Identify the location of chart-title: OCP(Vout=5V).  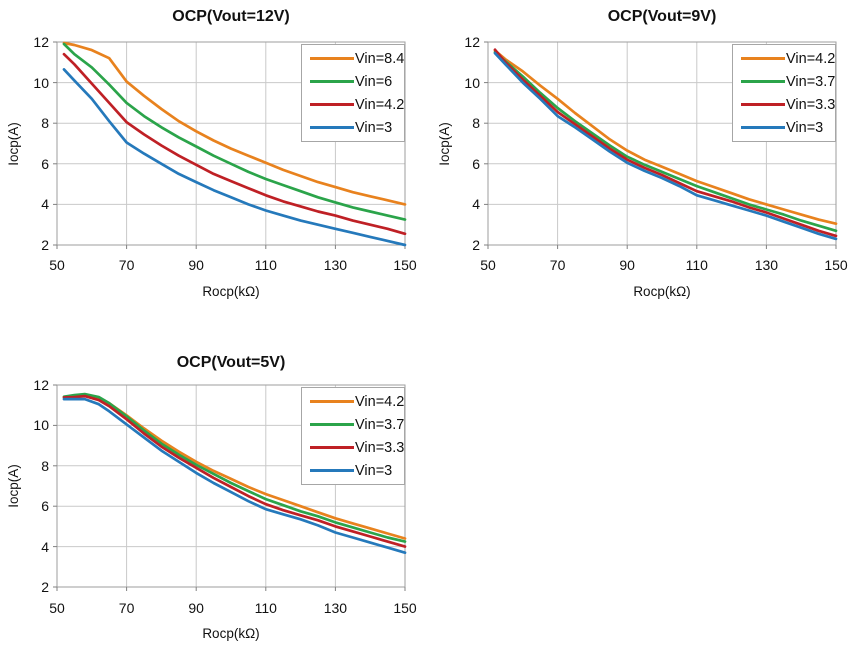
(231, 362).